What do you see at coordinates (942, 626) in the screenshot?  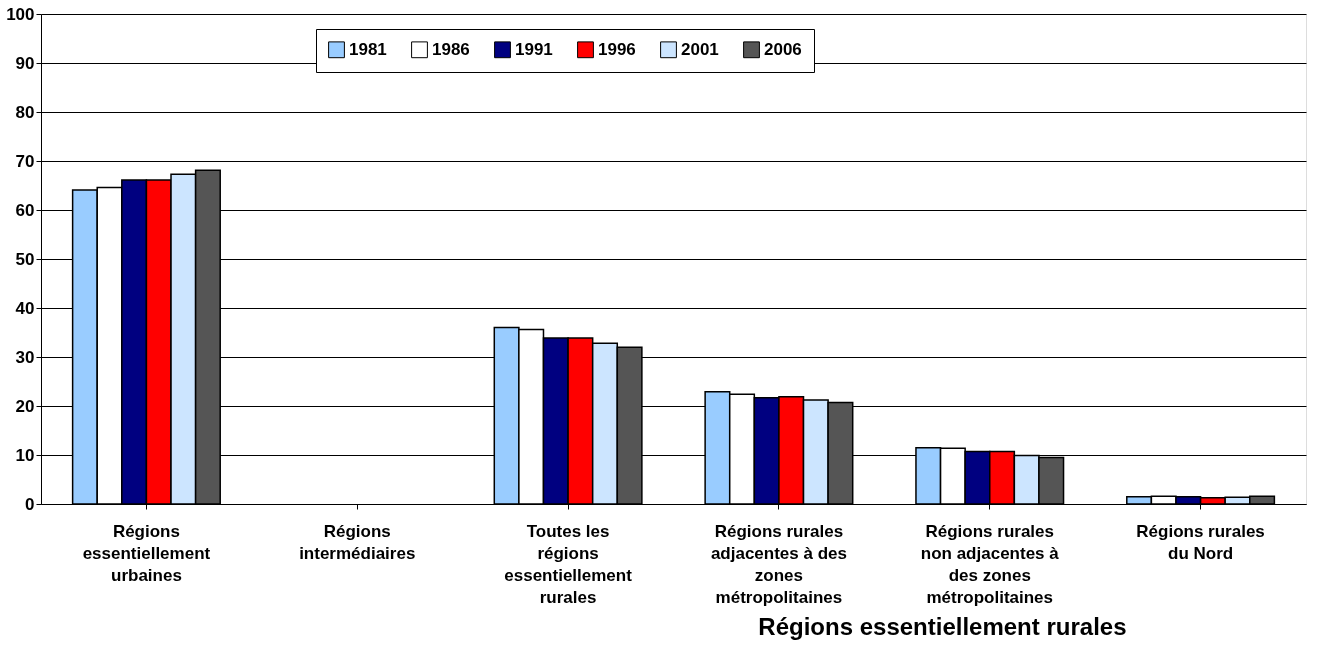 I see `x-axis-title: Régions essentiellement rurales` at bounding box center [942, 626].